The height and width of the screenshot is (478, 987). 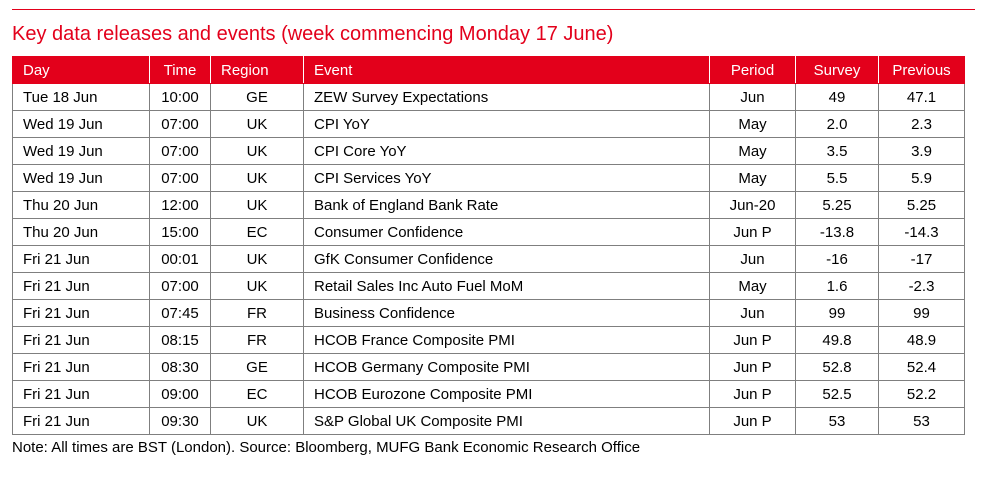 What do you see at coordinates (837, 394) in the screenshot?
I see `cell-survey: 52.5` at bounding box center [837, 394].